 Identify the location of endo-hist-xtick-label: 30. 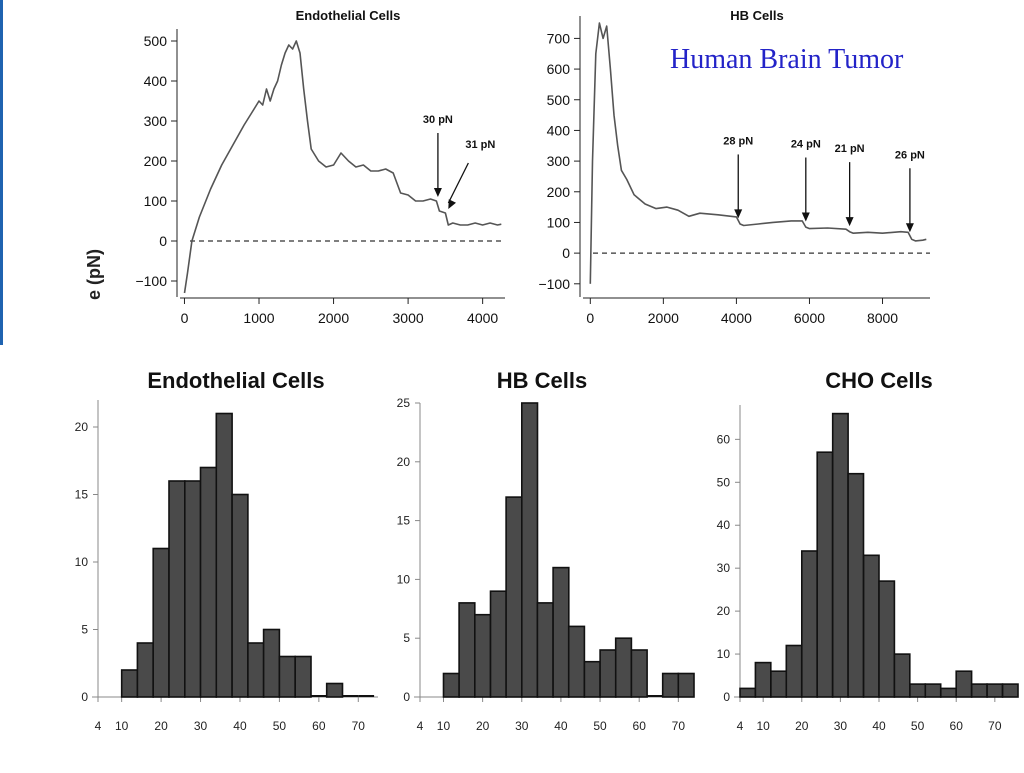
(201, 726).